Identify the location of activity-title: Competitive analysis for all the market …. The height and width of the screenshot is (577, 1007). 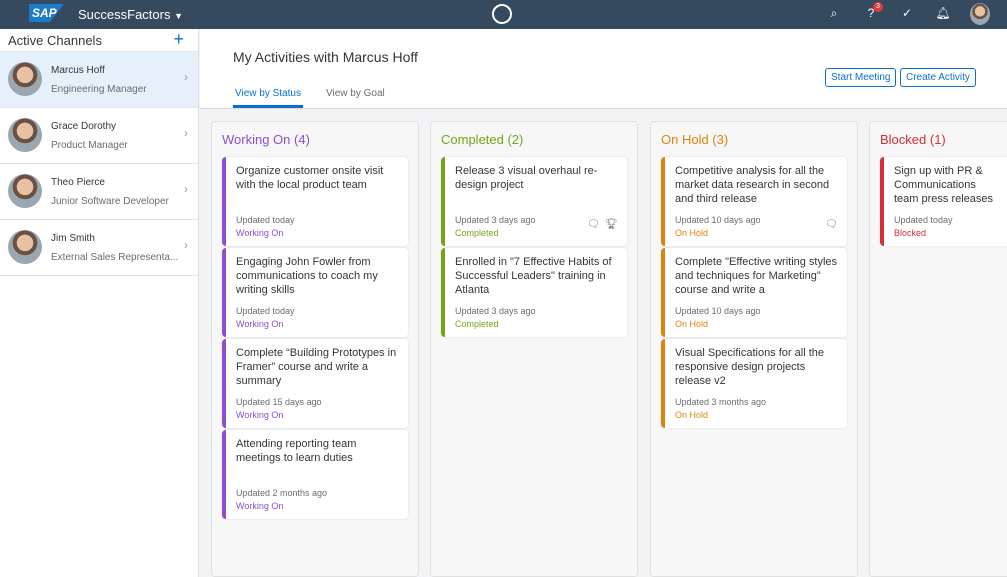
(752, 185).